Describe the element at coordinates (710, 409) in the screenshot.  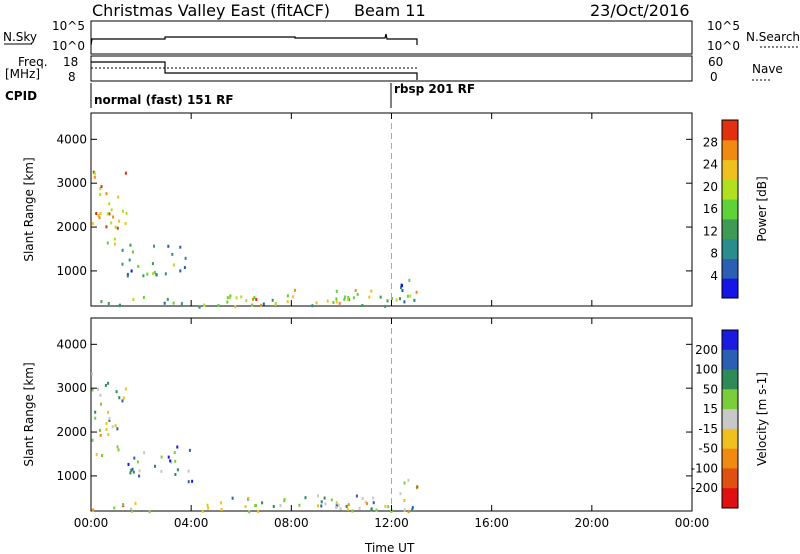
I see `colorbar-tick-label: 15` at that location.